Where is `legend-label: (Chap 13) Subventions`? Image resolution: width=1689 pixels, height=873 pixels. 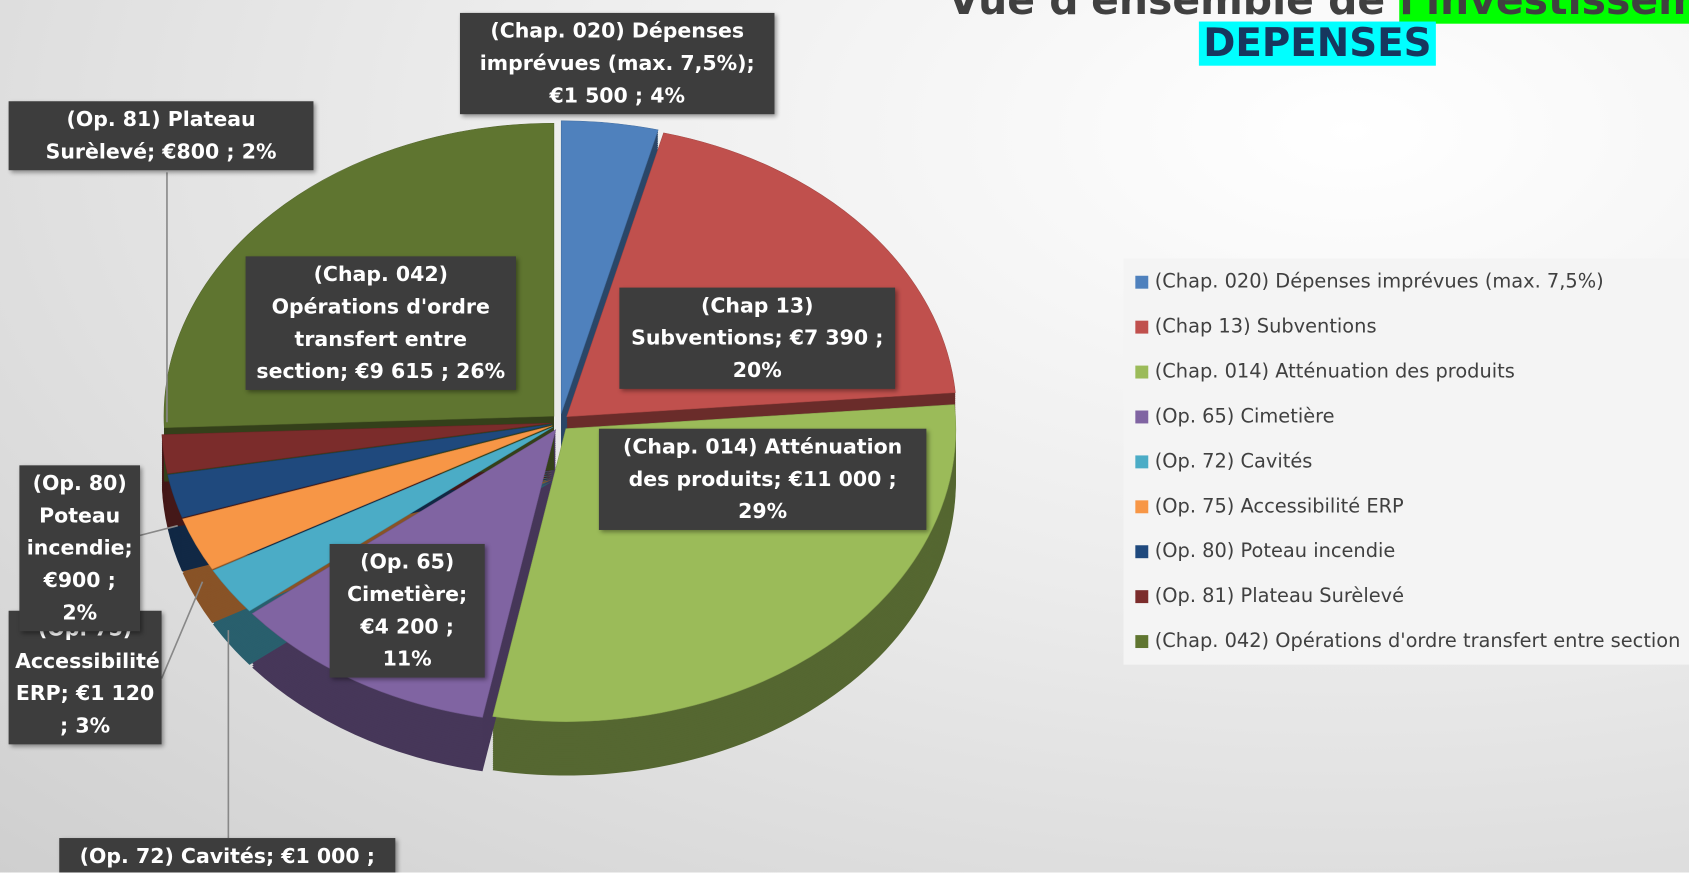
legend-label: (Chap 13) Subventions is located at coordinates (1266, 326).